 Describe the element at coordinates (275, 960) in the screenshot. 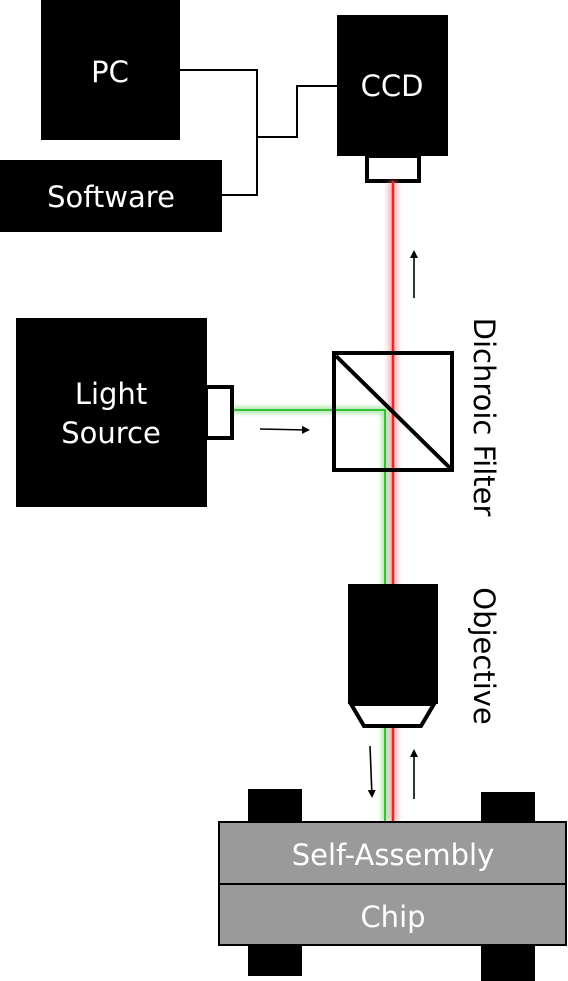

I see `clamp-bottom-left` at that location.